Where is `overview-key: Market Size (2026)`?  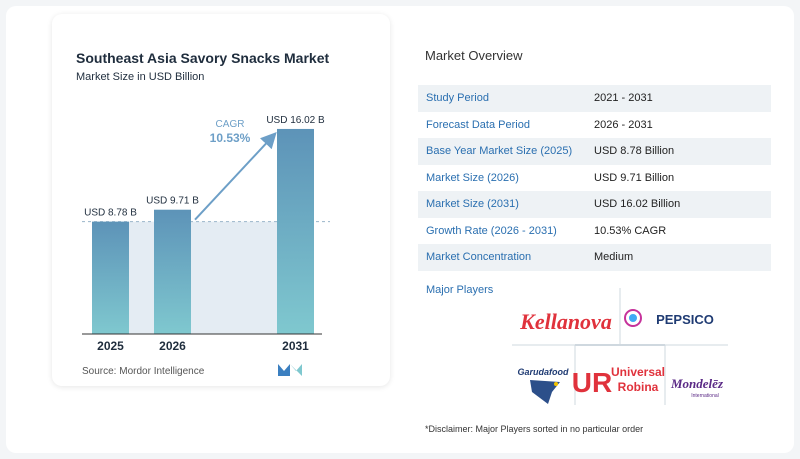
overview-key: Market Size (2026) is located at coordinates (472, 177).